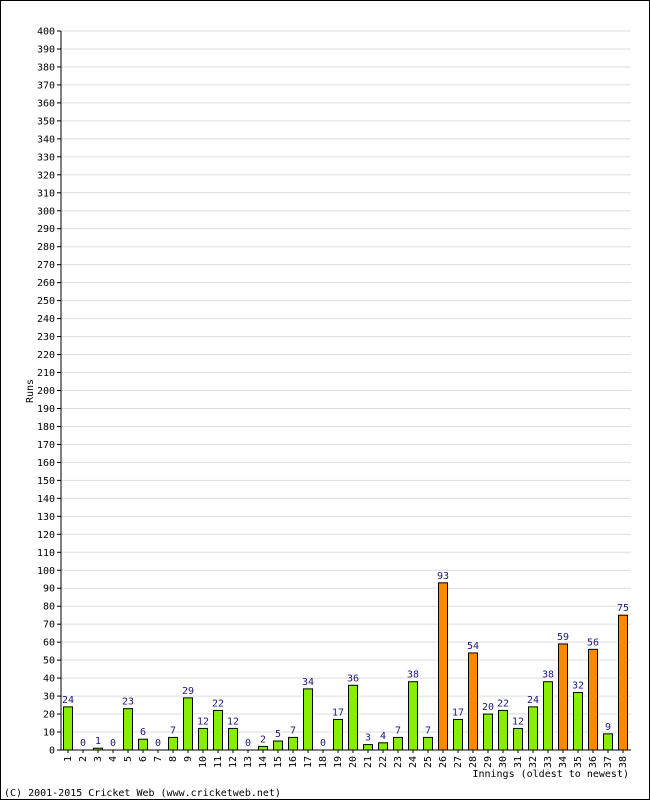 The image size is (650, 804). Describe the element at coordinates (203, 762) in the screenshot. I see `x-tick-label: 10` at that location.